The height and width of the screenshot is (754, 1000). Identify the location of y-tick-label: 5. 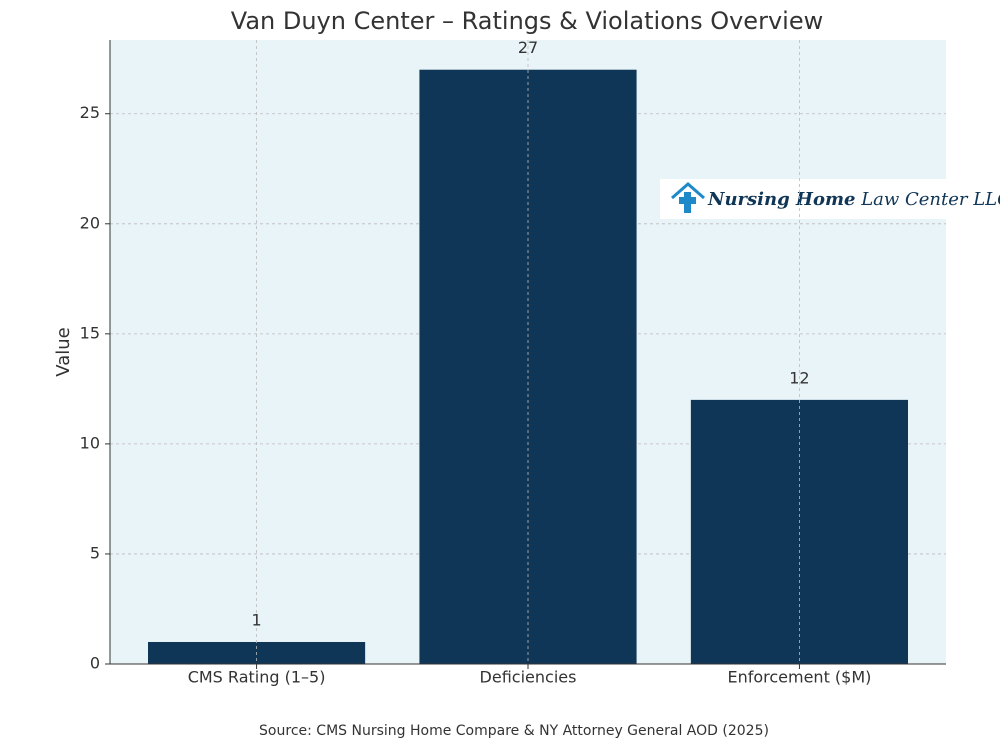
(95, 552).